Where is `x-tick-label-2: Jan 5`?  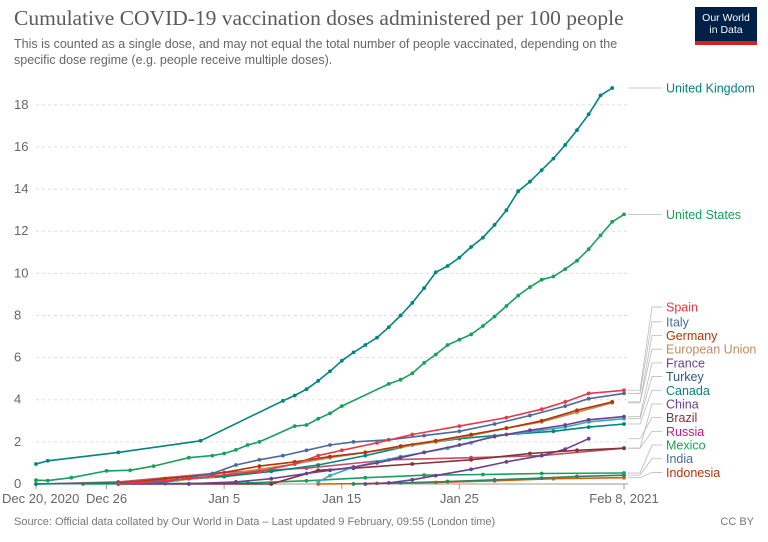 x-tick-label-2: Jan 5 is located at coordinates (224, 498).